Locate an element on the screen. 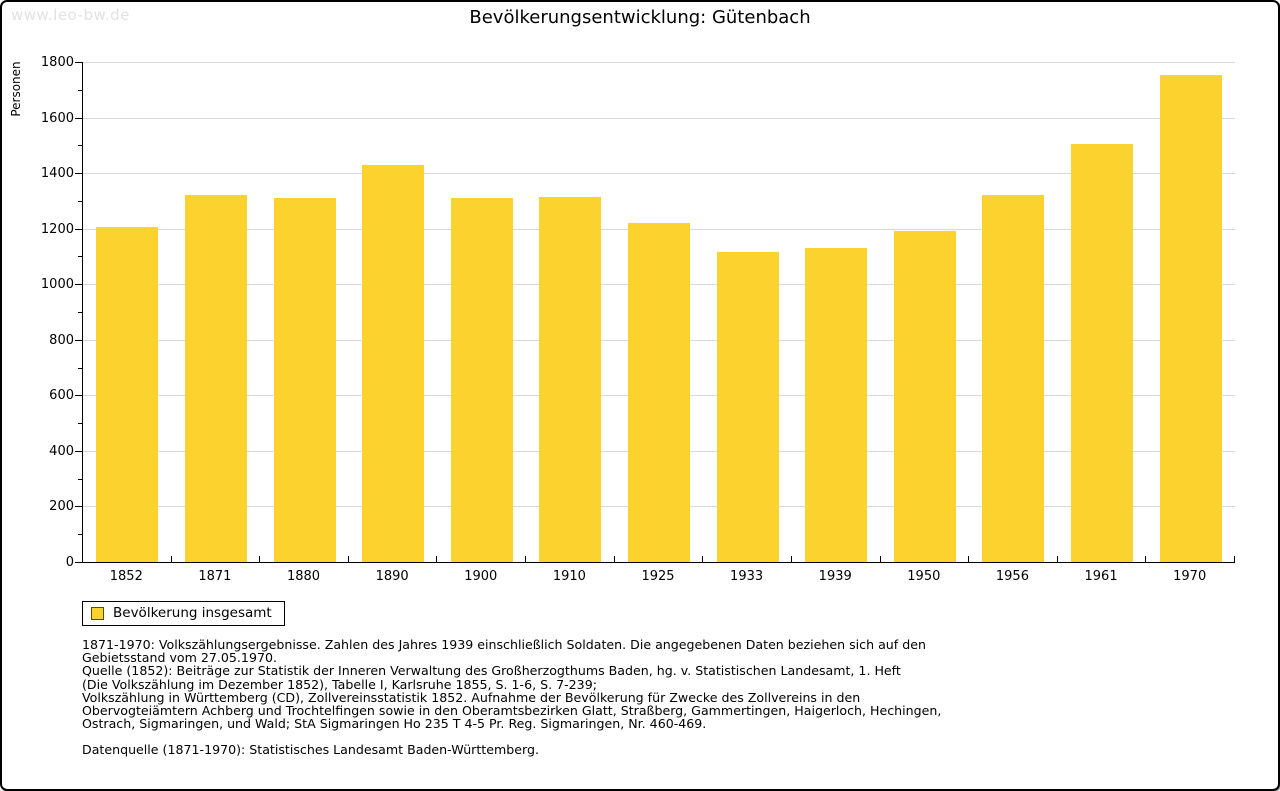  y-axis-title: Personen is located at coordinates (16, 89).